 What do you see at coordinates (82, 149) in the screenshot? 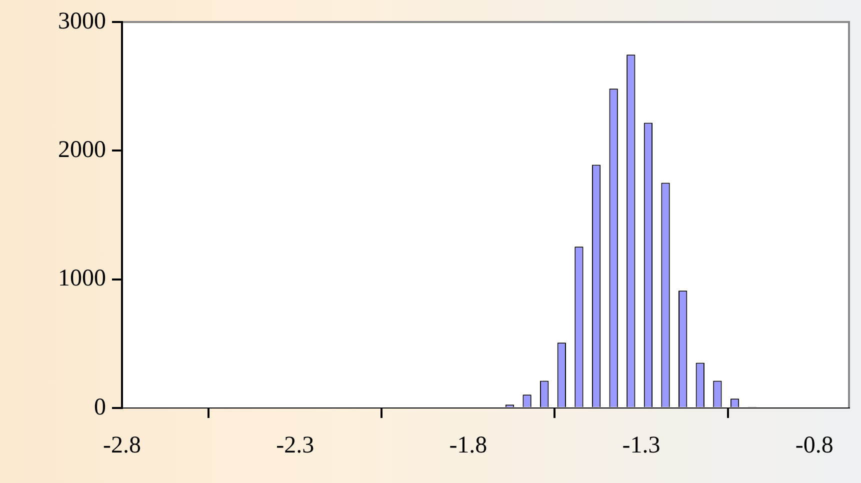
I see `y-tick-label: 2000` at bounding box center [82, 149].